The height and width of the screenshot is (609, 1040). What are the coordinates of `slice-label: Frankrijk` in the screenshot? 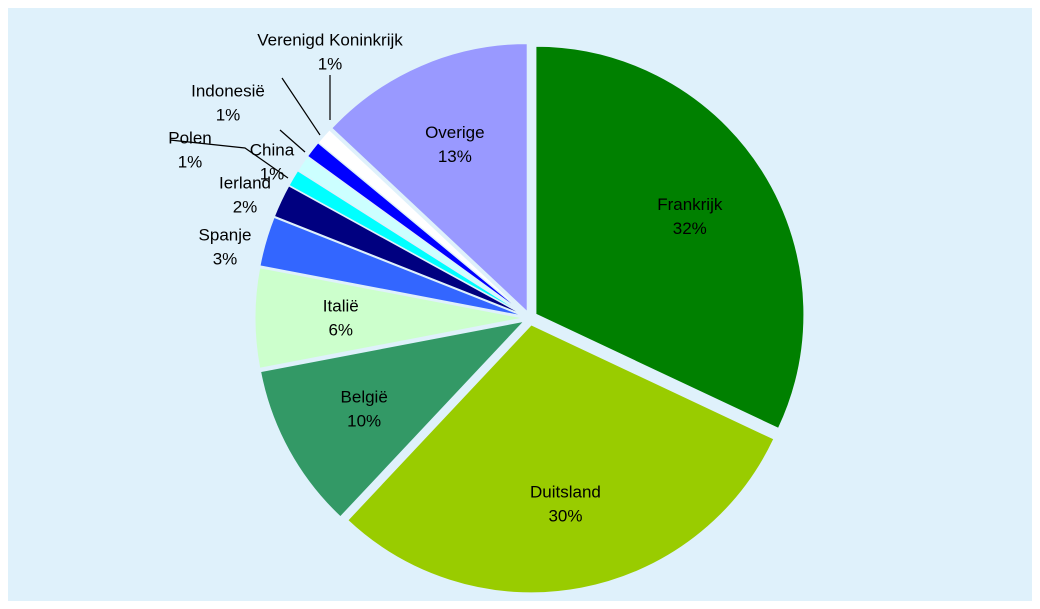 It's located at (690, 204).